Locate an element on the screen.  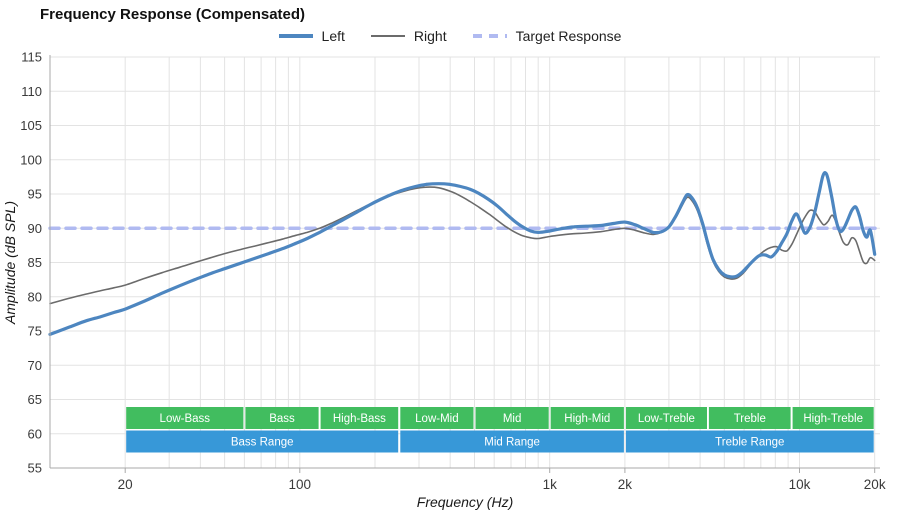
legend-label: Left is located at coordinates (333, 36).